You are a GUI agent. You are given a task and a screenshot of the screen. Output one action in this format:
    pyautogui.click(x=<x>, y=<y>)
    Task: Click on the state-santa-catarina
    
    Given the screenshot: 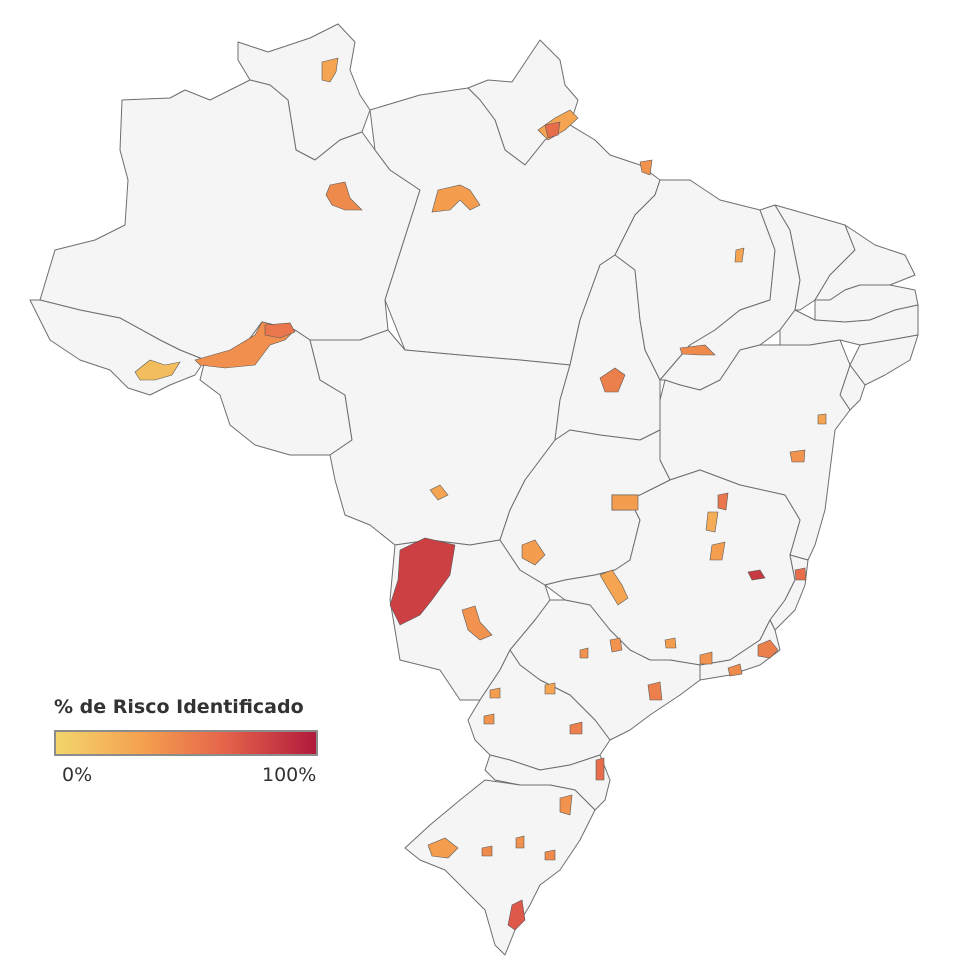 What is the action you would take?
    pyautogui.click(x=547, y=782)
    